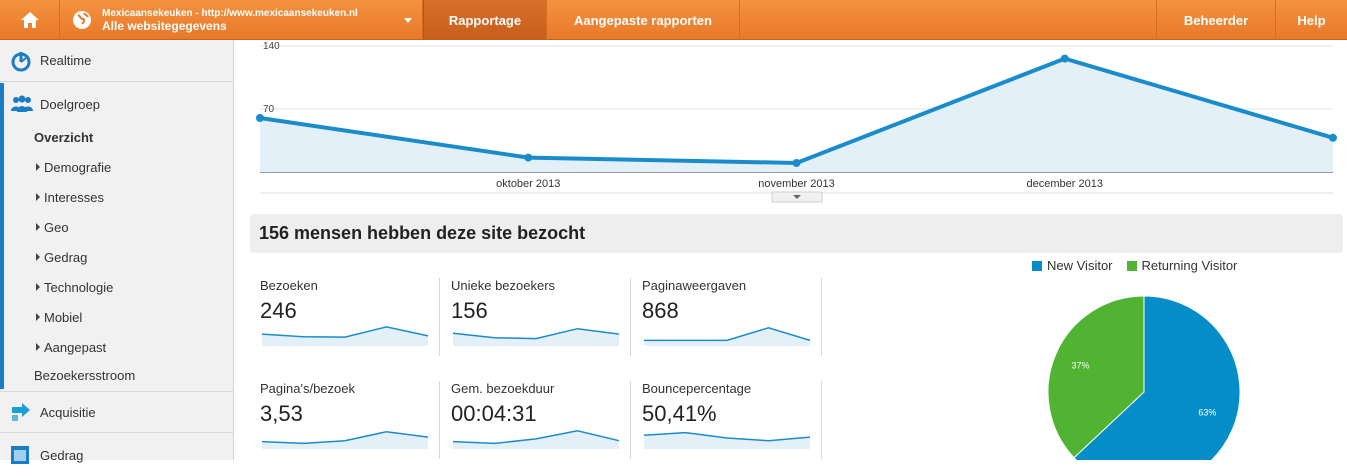  I want to click on sidebar-item-overzicht: Overzicht, so click(64, 137).